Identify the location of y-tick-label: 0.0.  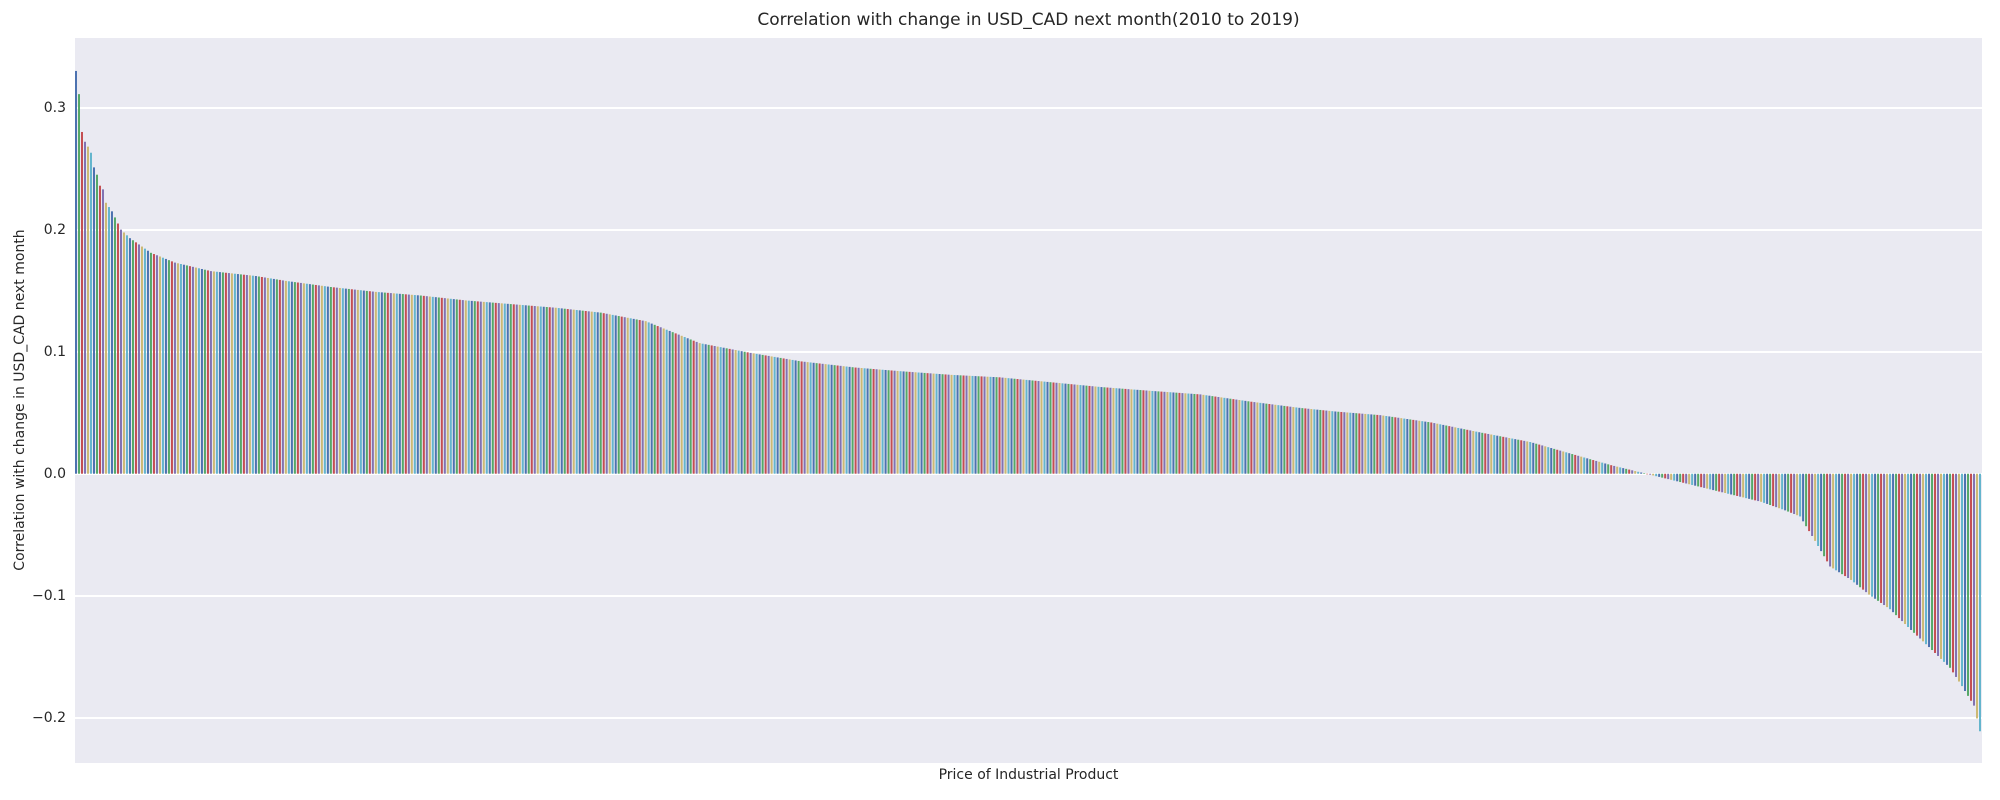
(54, 473).